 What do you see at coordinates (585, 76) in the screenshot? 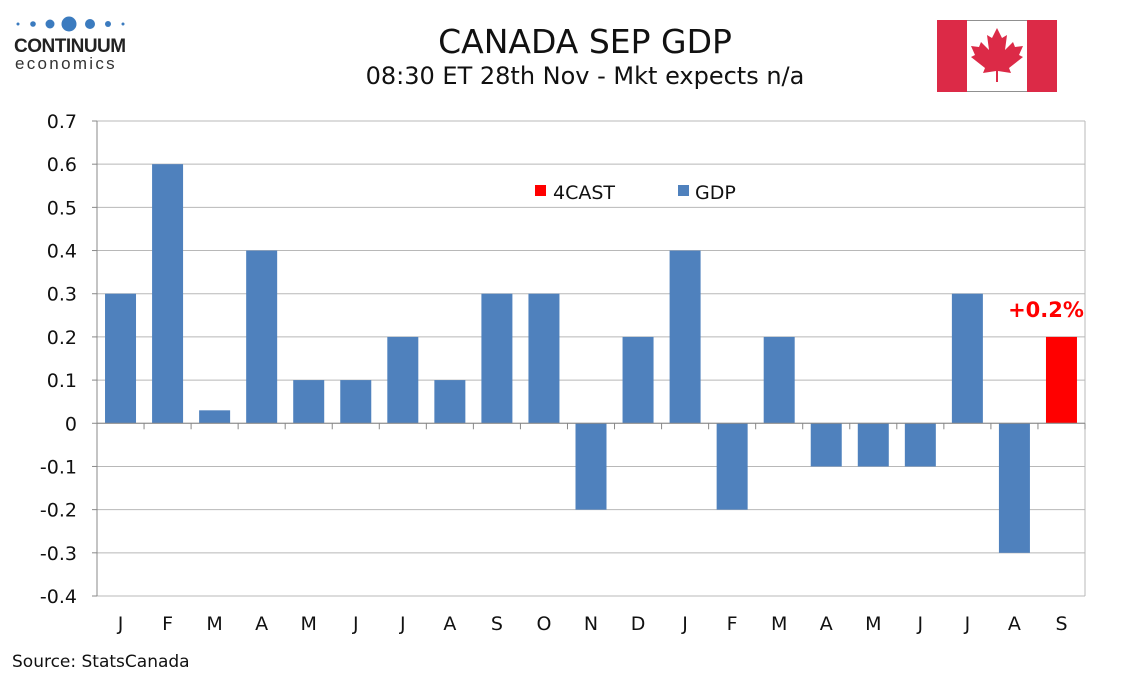
I see `chart-subtitle: 08:30 ET 28th Nov - Mkt expects n/a` at bounding box center [585, 76].